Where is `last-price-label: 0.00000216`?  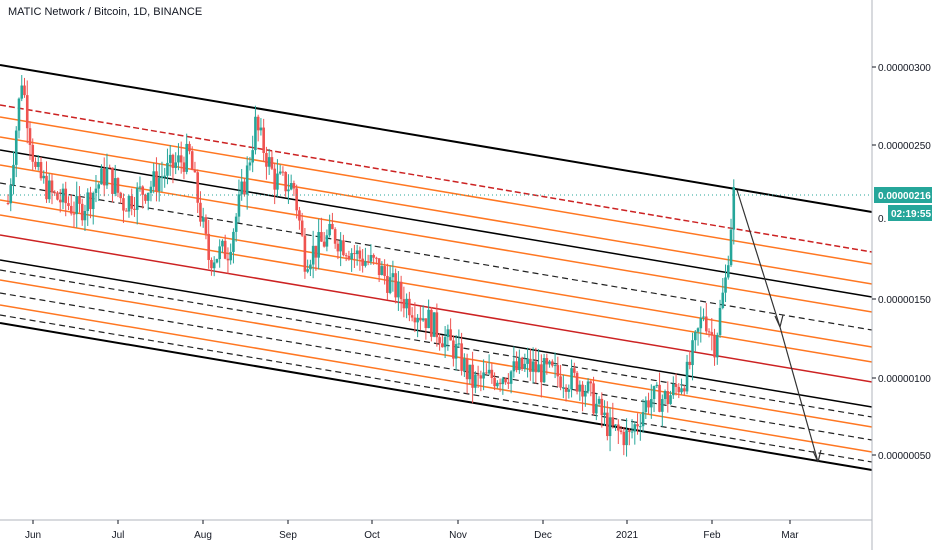 last-price-label: 0.00000216 is located at coordinates (904, 196).